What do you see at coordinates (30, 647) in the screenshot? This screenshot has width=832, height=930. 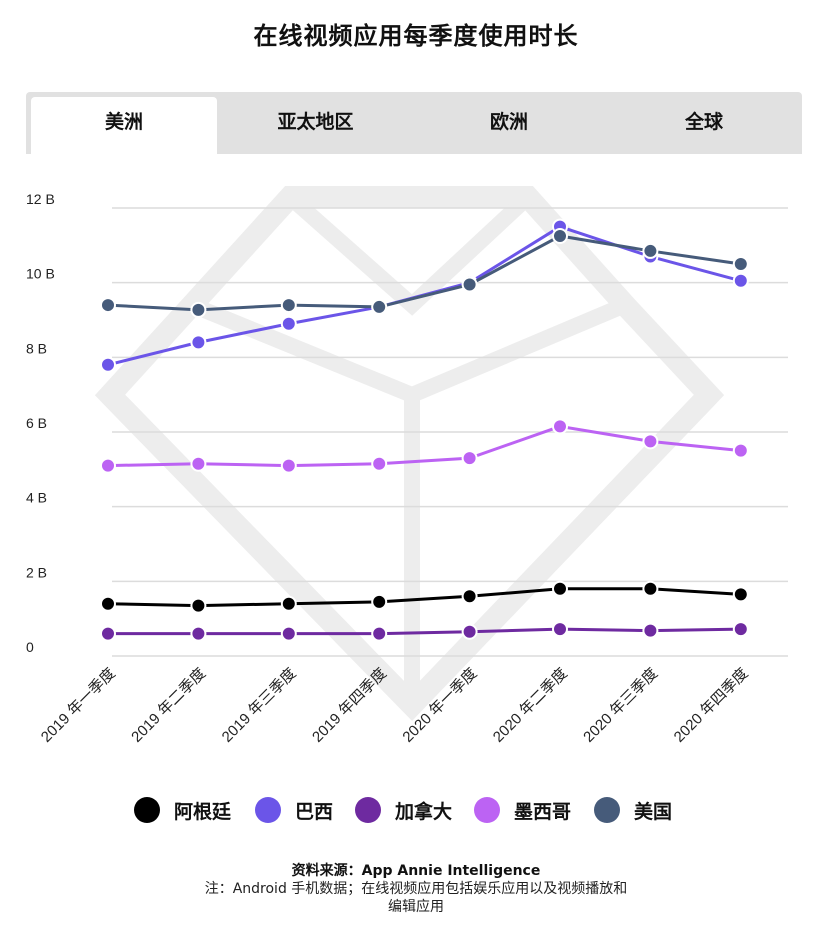 I see `y-tick-label: 0` at bounding box center [30, 647].